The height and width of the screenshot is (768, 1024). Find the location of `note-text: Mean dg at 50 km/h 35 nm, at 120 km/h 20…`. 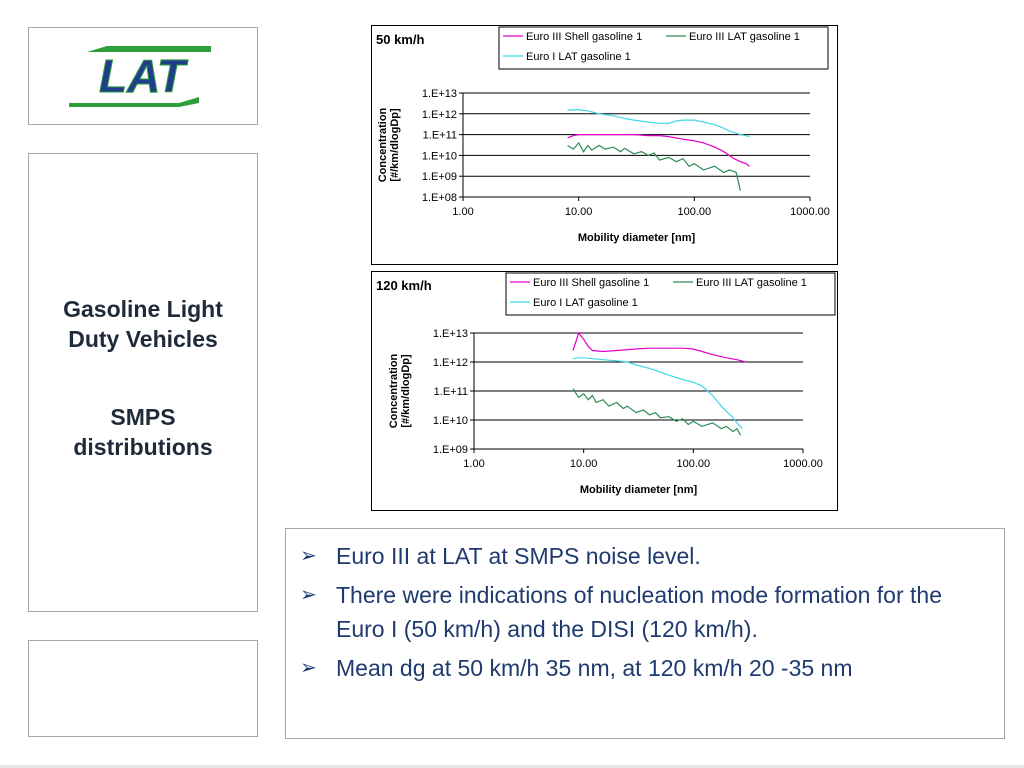

note-text: Mean dg at 50 km/h 35 nm, at 120 km/h 20… is located at coordinates (594, 668).